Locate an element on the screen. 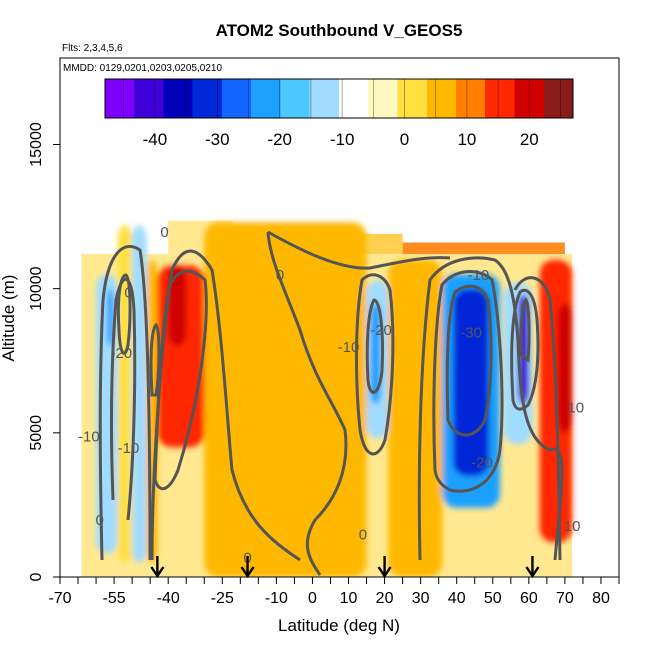 The image size is (650, 650). contour-minus20-center is located at coordinates (374, 346).